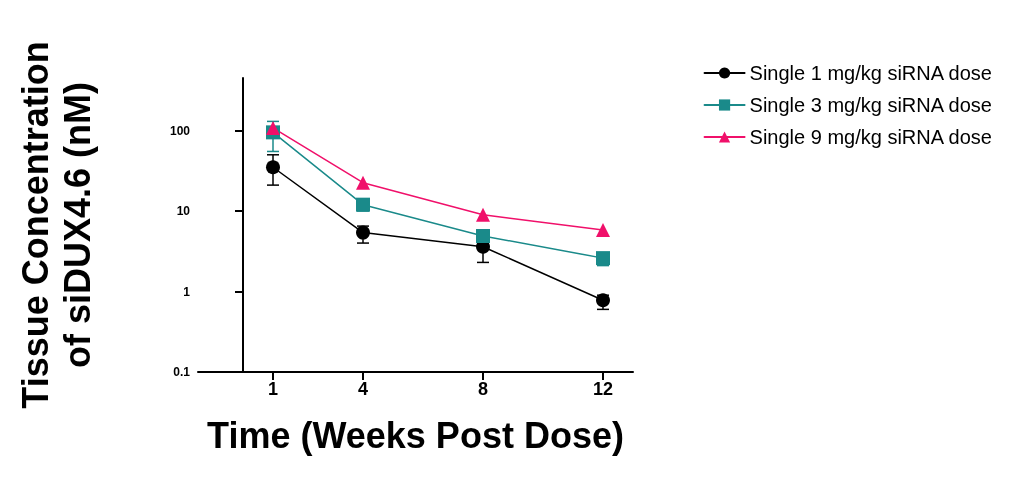 The image size is (1015, 479). What do you see at coordinates (870, 105) in the screenshot?
I see `legend-label: Single 3 mg/kg siRNA dose` at bounding box center [870, 105].